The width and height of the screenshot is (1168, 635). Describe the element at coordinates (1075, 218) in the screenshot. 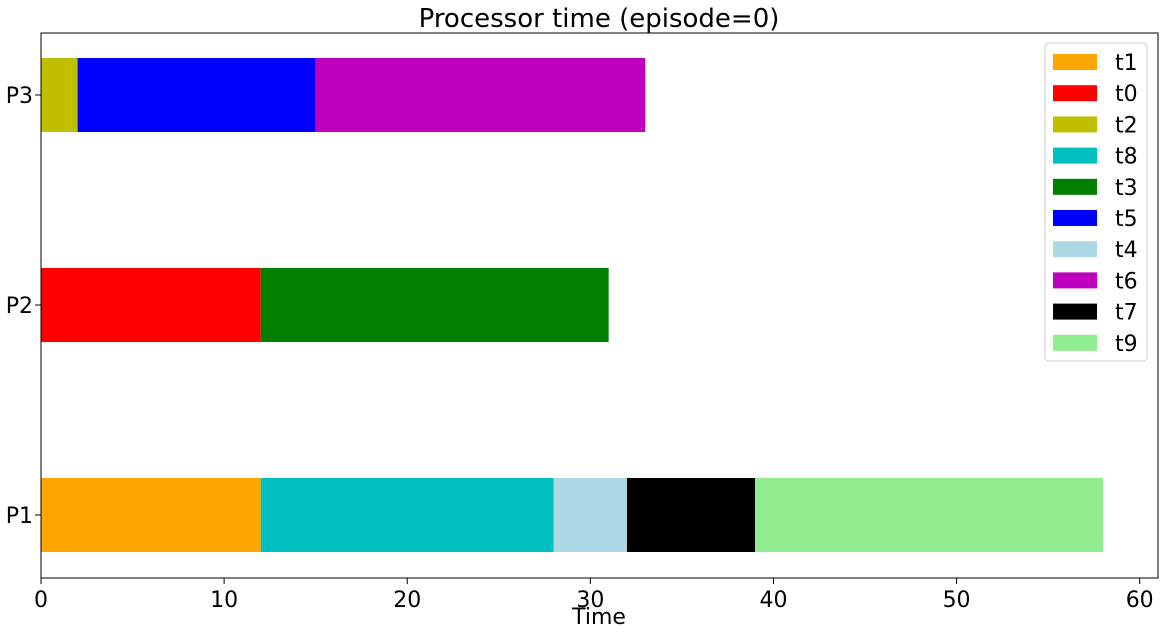

I see `legend-swatch-t5` at that location.